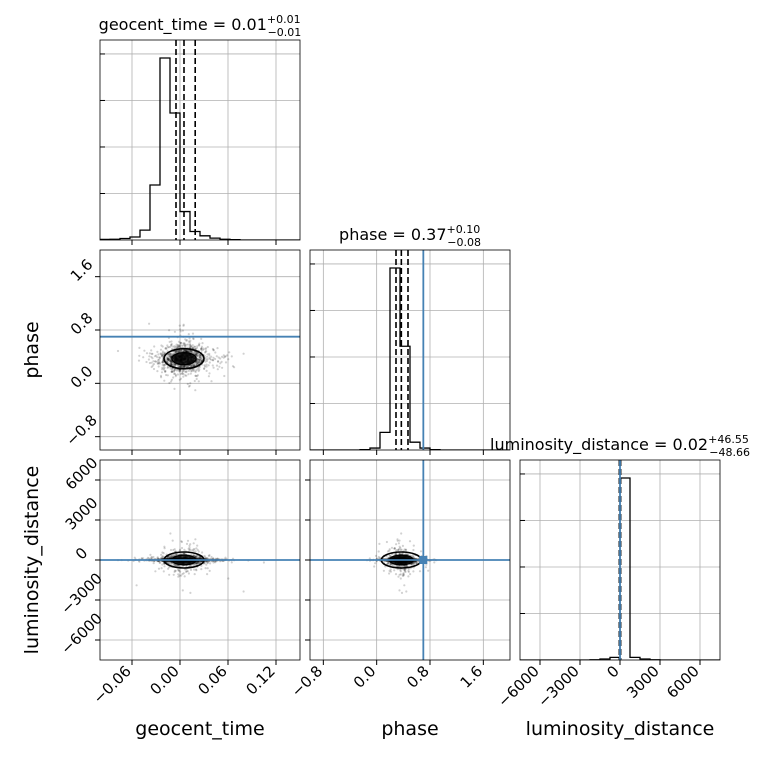  I want to click on histogram-phase, so click(410, 358).